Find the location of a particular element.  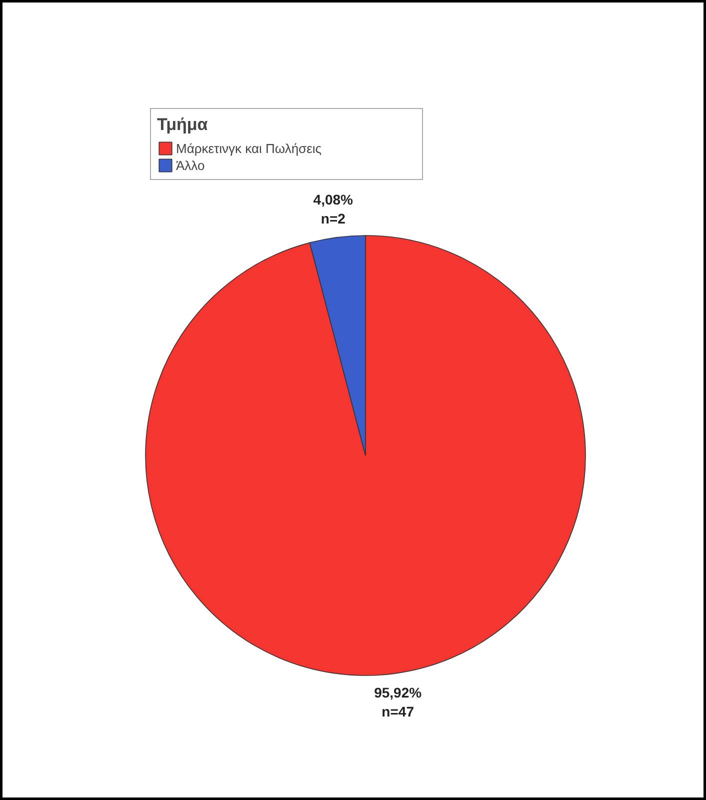

legend-label: Άλλο is located at coordinates (191, 165).